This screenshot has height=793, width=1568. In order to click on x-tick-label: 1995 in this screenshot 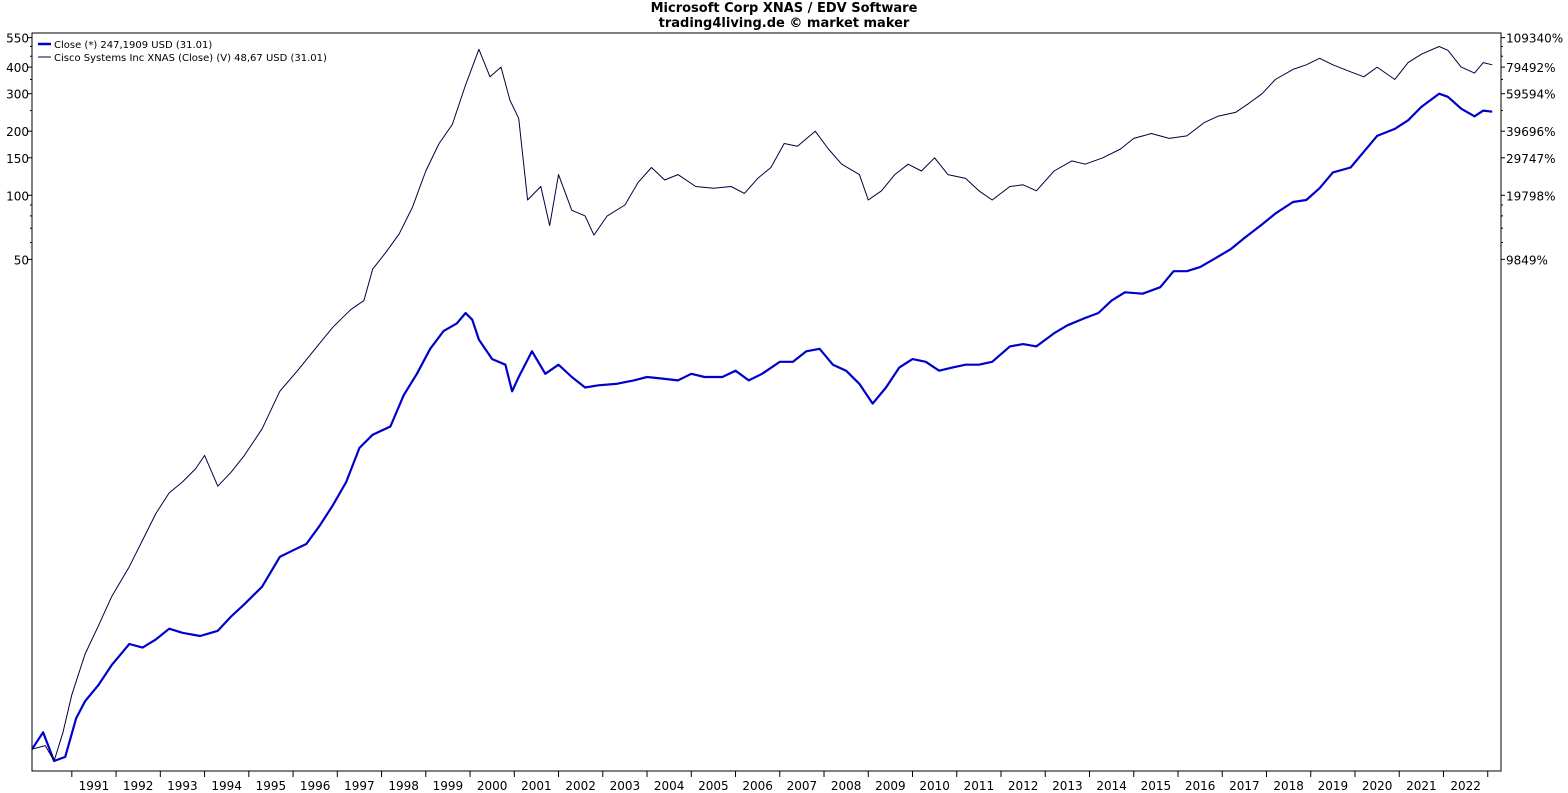, I will do `click(271, 786)`.